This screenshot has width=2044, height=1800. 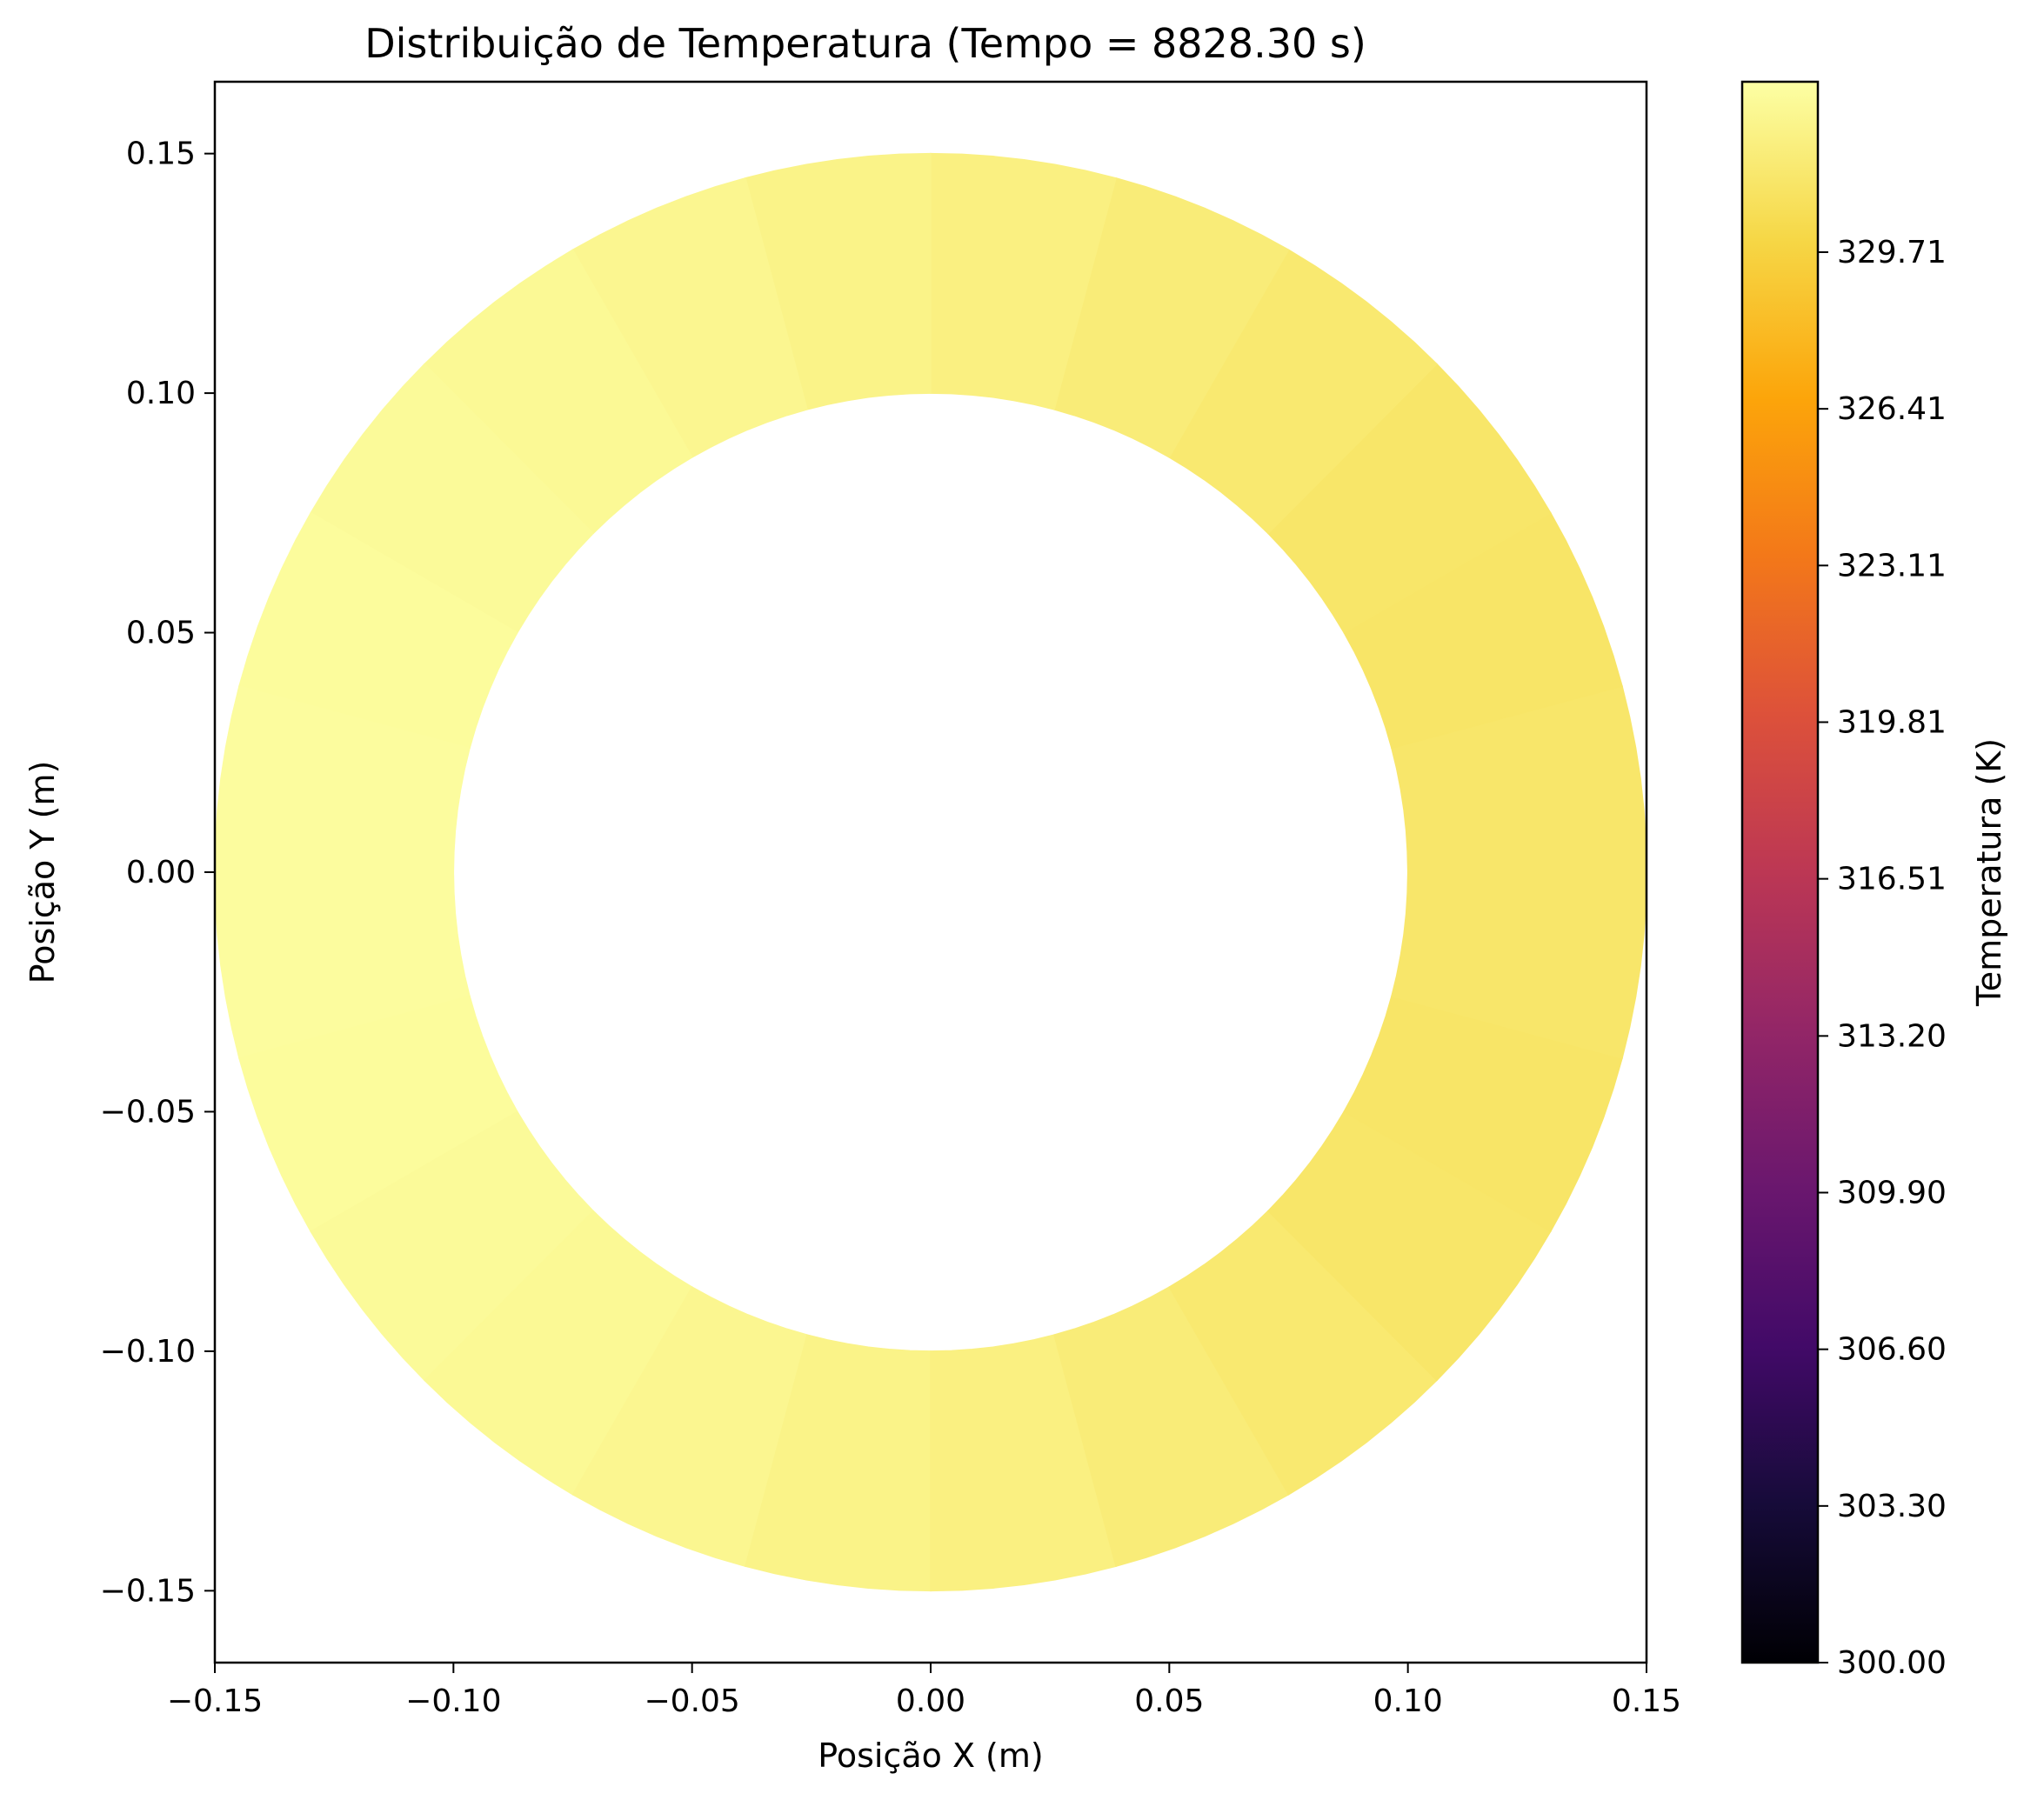 I want to click on x-tick-label: −0.10, so click(x=453, y=1701).